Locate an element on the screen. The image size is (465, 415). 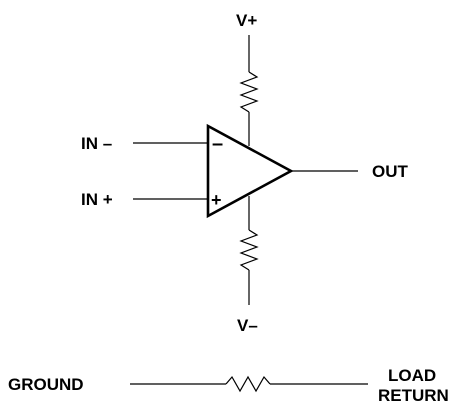
load-label: LOAD is located at coordinates (412, 375).